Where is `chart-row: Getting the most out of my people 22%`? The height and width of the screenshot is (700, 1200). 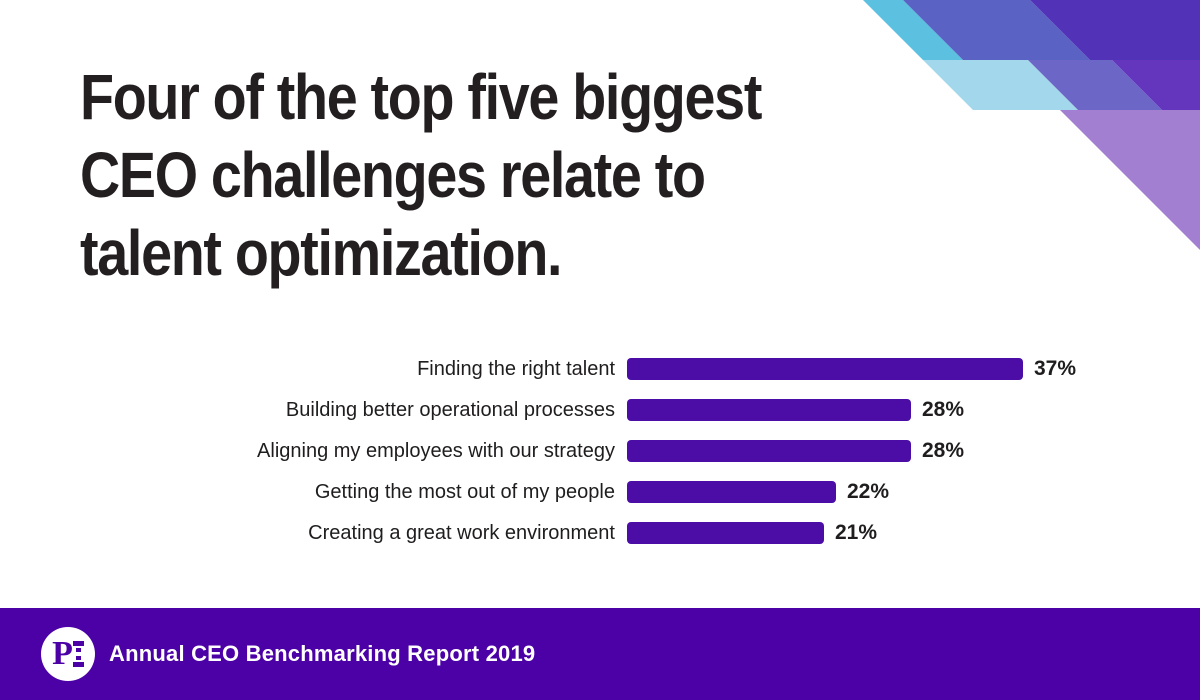
chart-row: Getting the most out of my people 22% is located at coordinates (600, 492).